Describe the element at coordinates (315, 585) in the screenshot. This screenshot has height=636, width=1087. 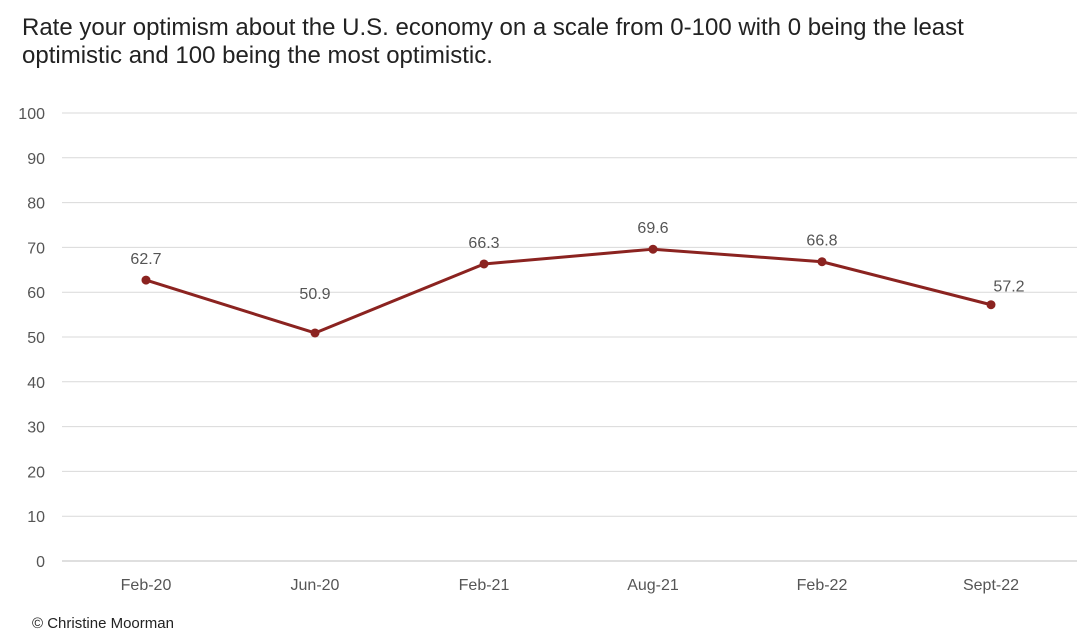
I see `x-tick-label: Jun-20` at that location.